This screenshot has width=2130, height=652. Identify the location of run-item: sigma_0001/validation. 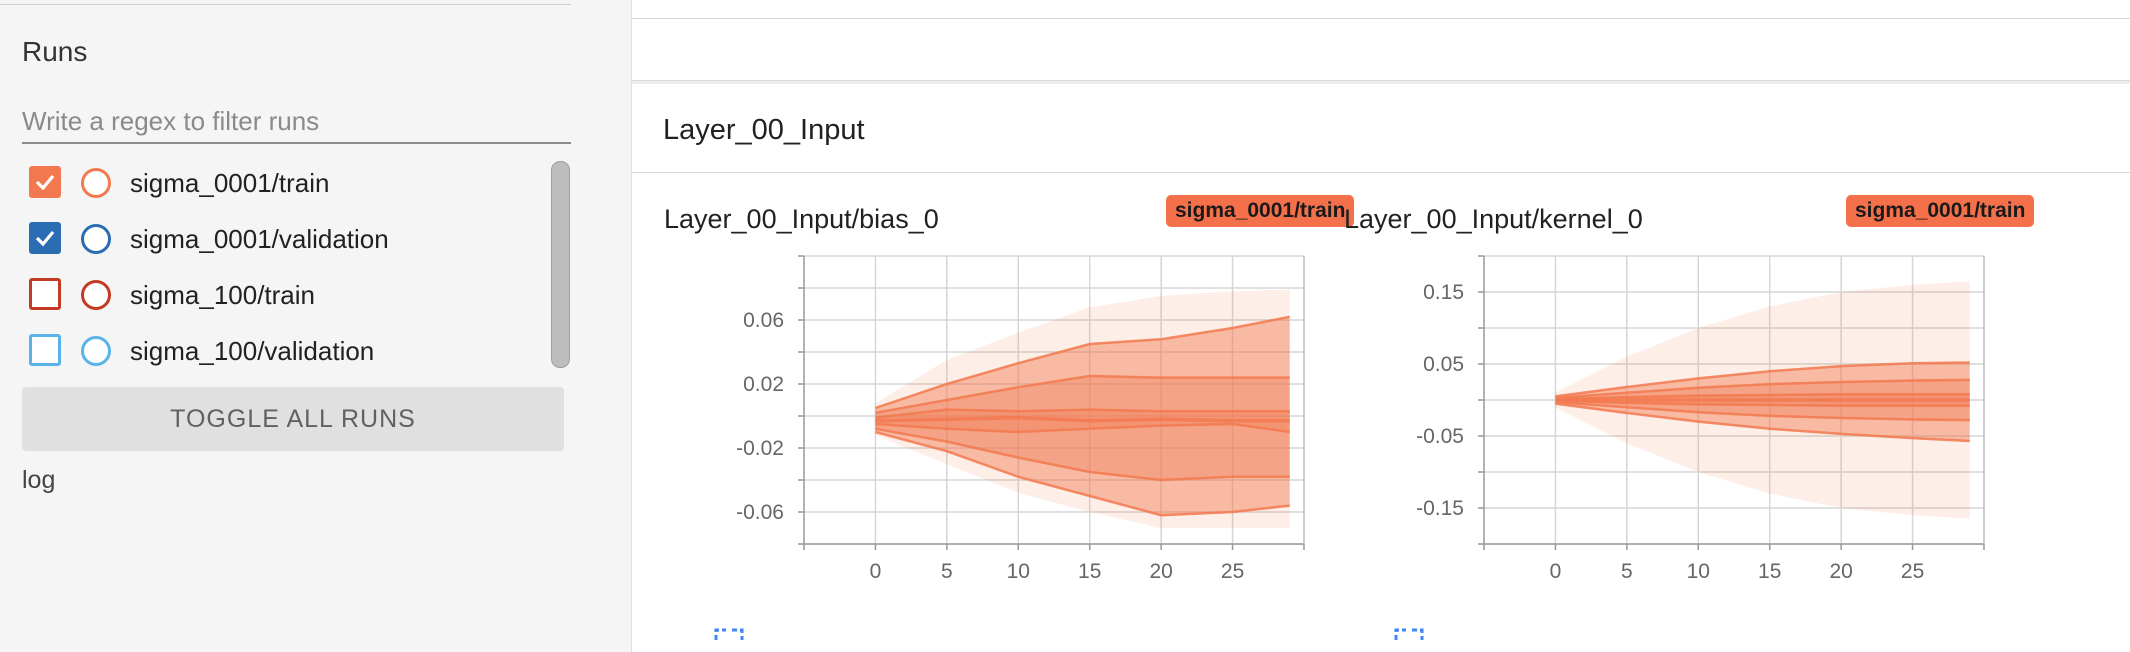
(270, 238).